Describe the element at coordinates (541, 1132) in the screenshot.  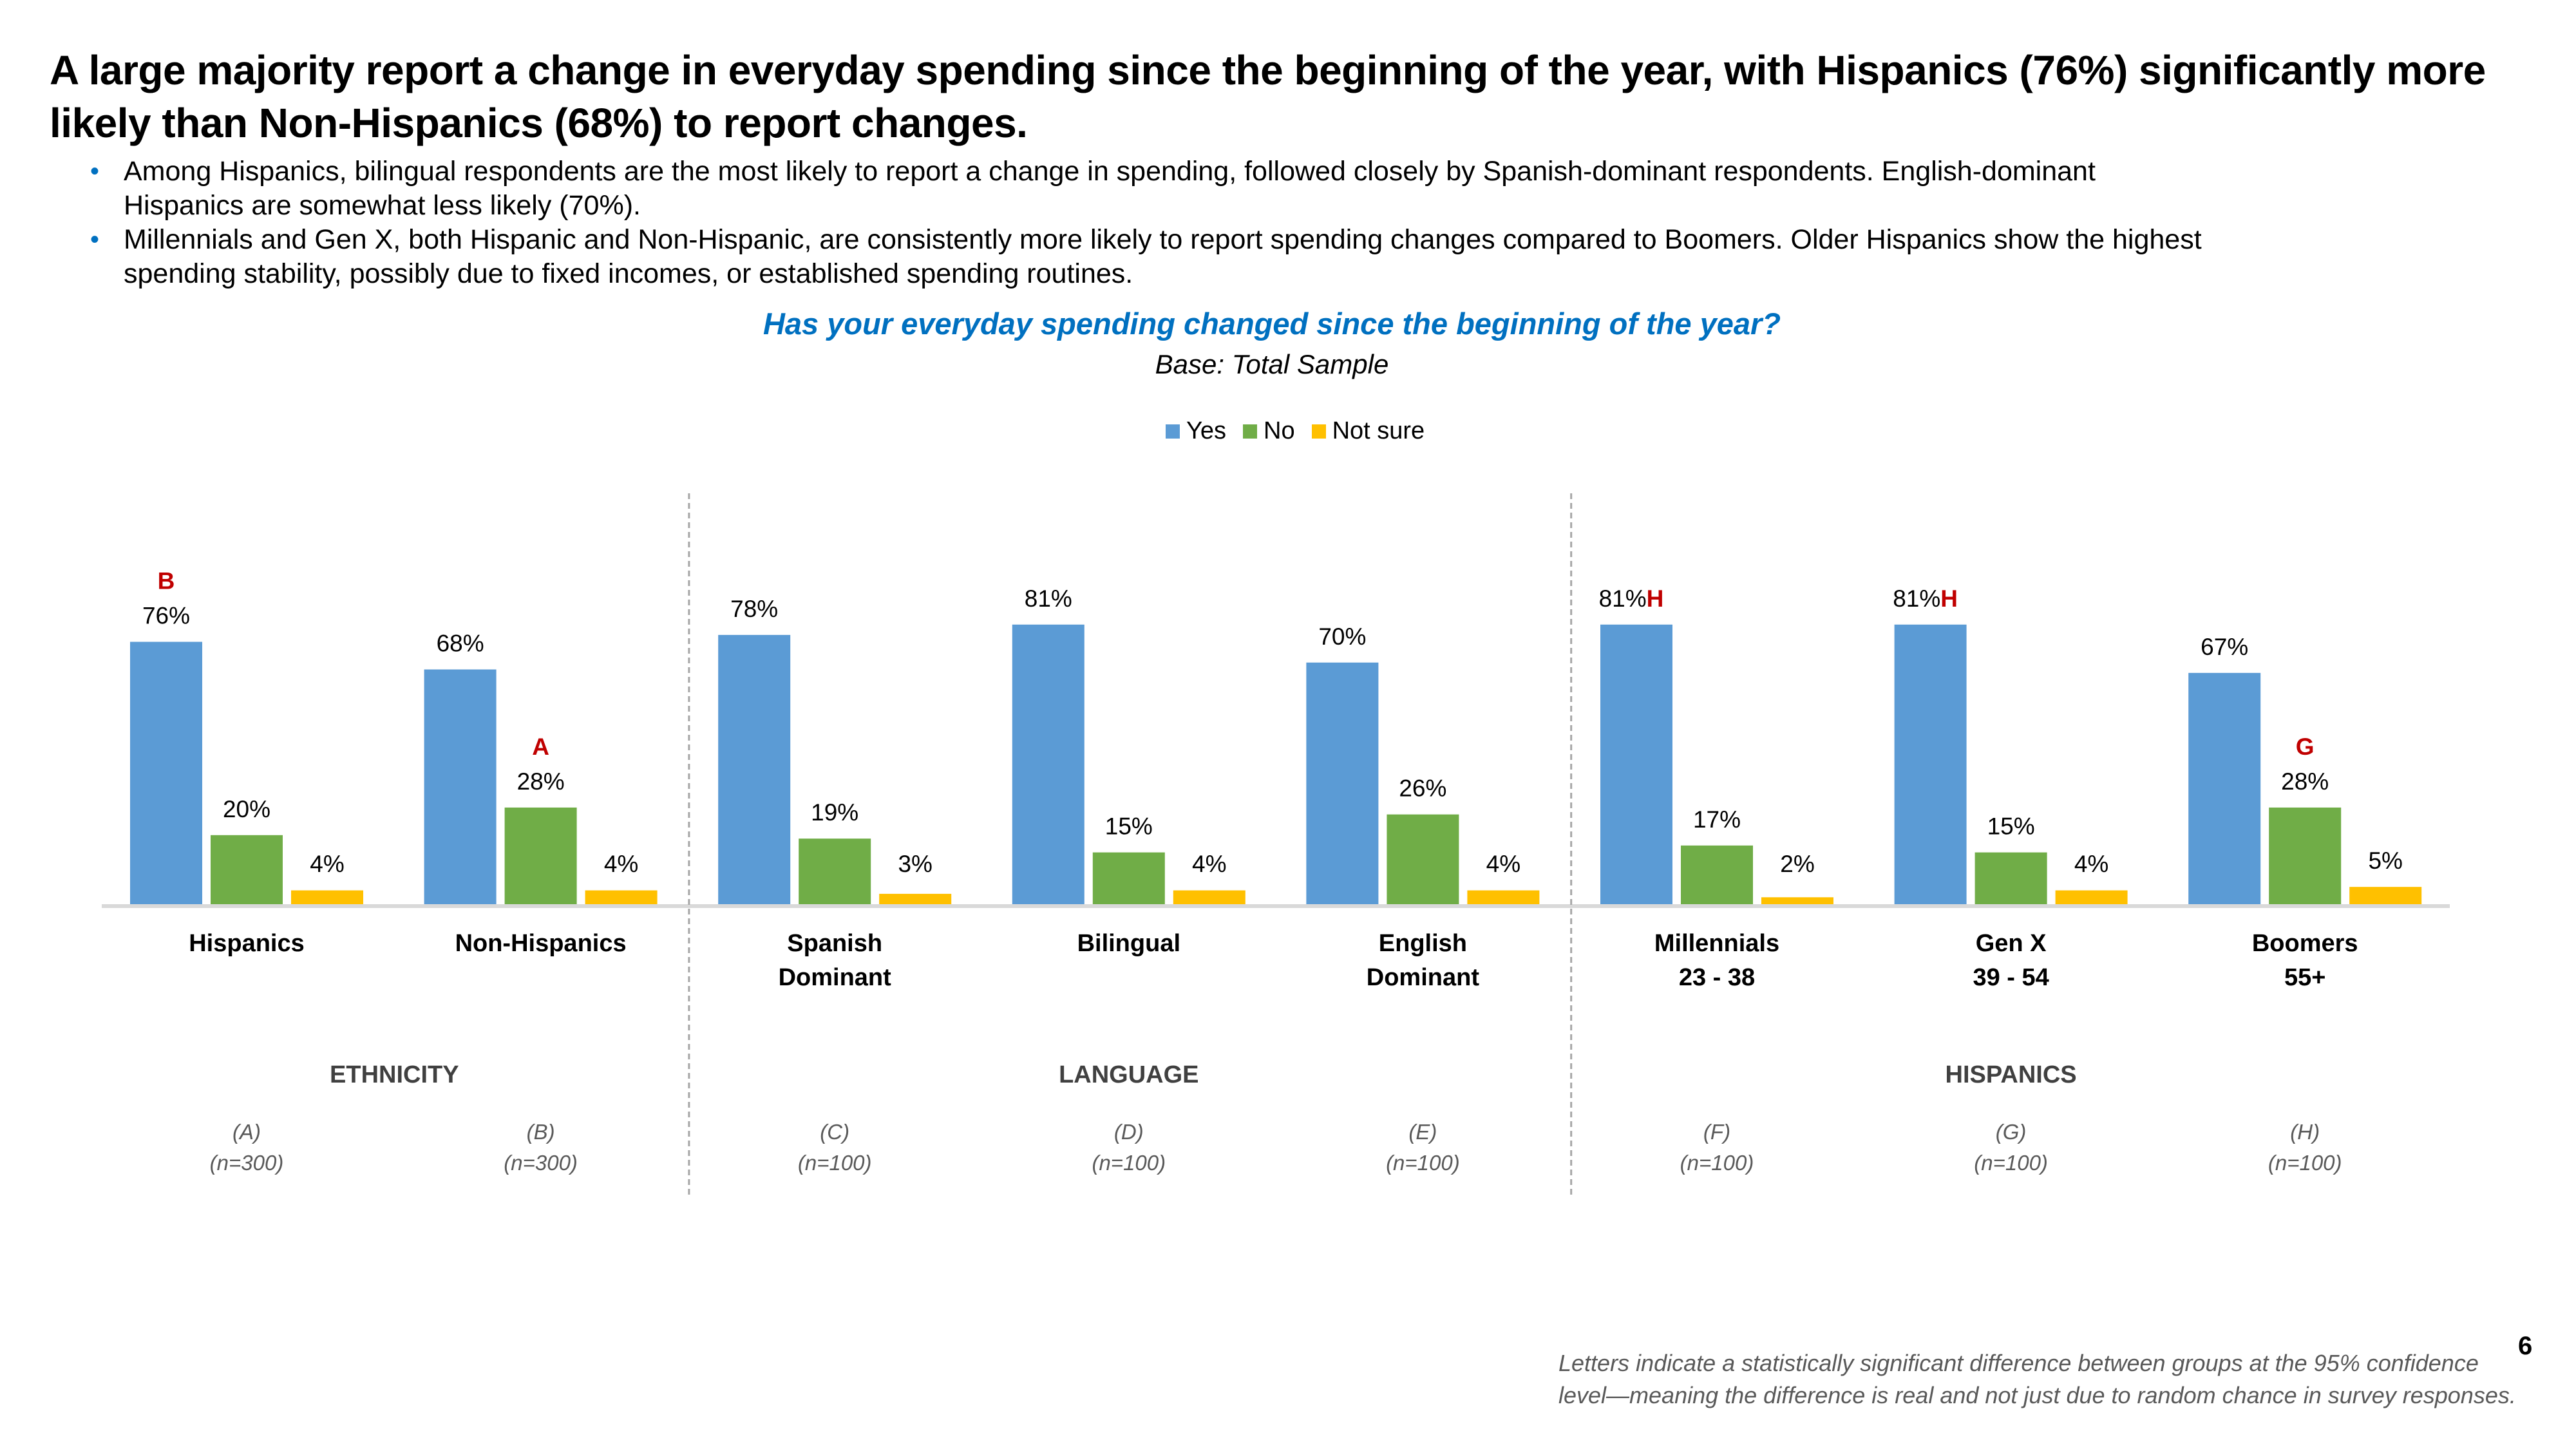
I see `column-letter: (B)` at that location.